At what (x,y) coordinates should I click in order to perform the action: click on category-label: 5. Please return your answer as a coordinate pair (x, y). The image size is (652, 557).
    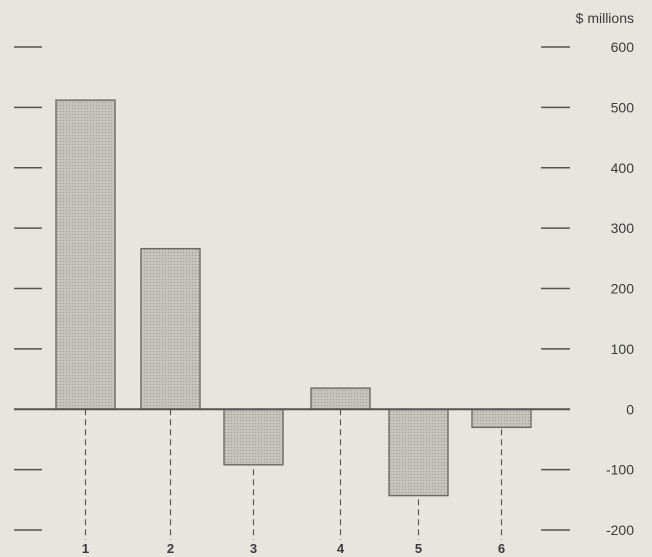
    Looking at the image, I should click on (418, 548).